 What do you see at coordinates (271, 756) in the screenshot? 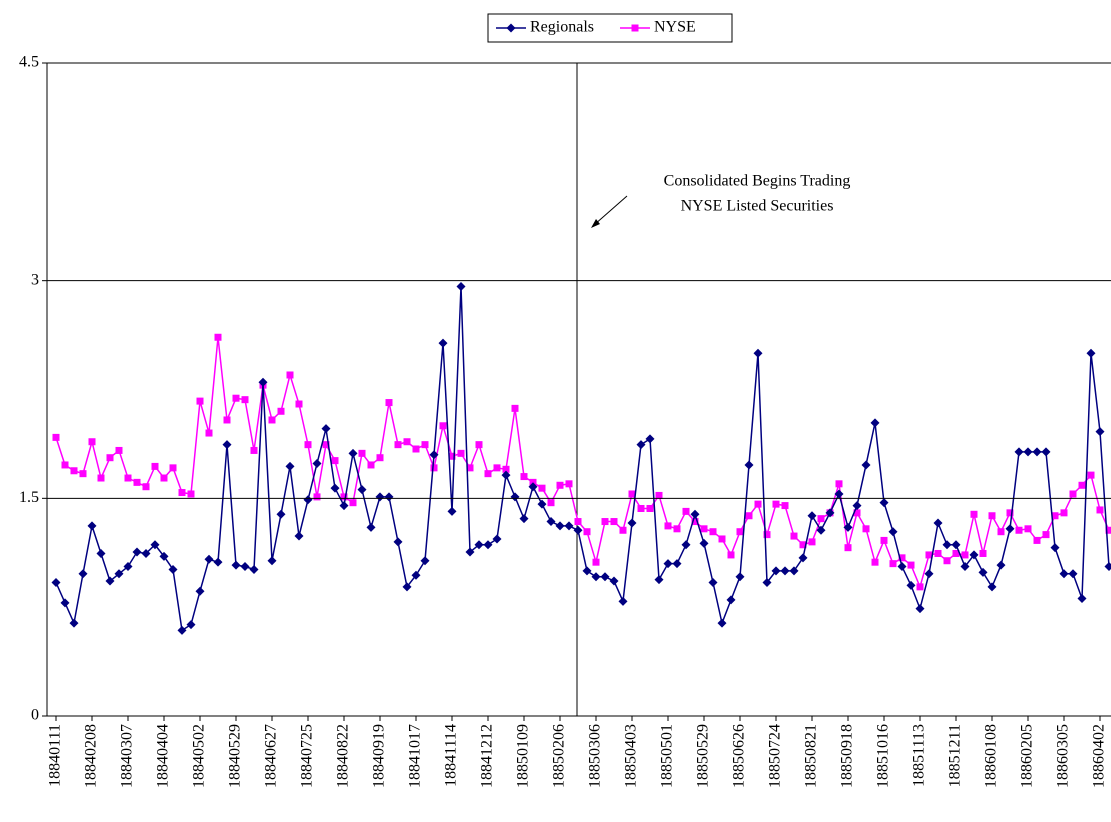
I see `x-tick-label: 18840627` at bounding box center [271, 756].